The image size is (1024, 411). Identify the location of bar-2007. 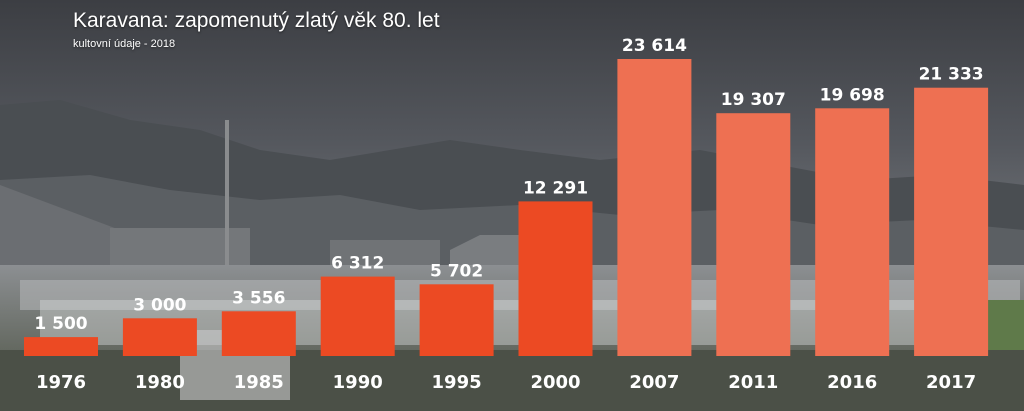
(654, 207).